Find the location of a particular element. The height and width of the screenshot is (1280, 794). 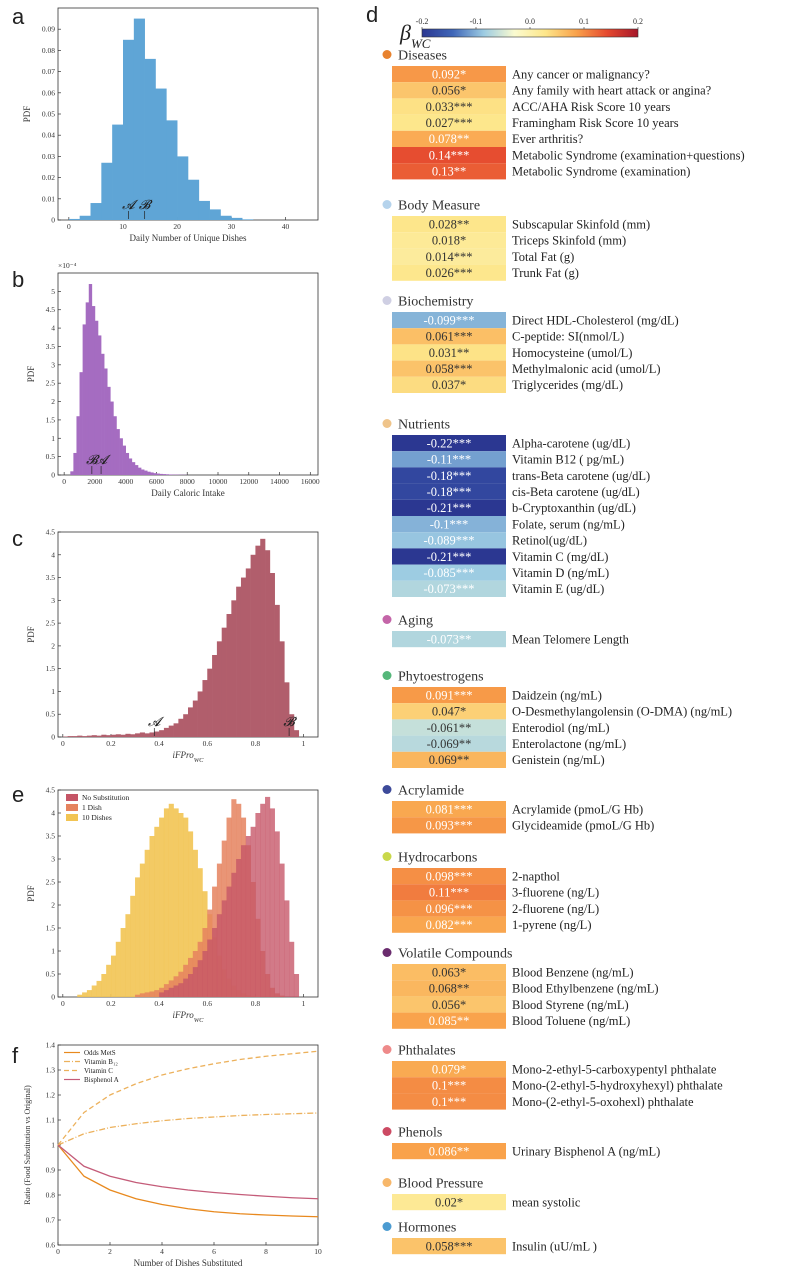

heatmap-row-label: Alpha-carotene (ug/dL) is located at coordinates (571, 443).